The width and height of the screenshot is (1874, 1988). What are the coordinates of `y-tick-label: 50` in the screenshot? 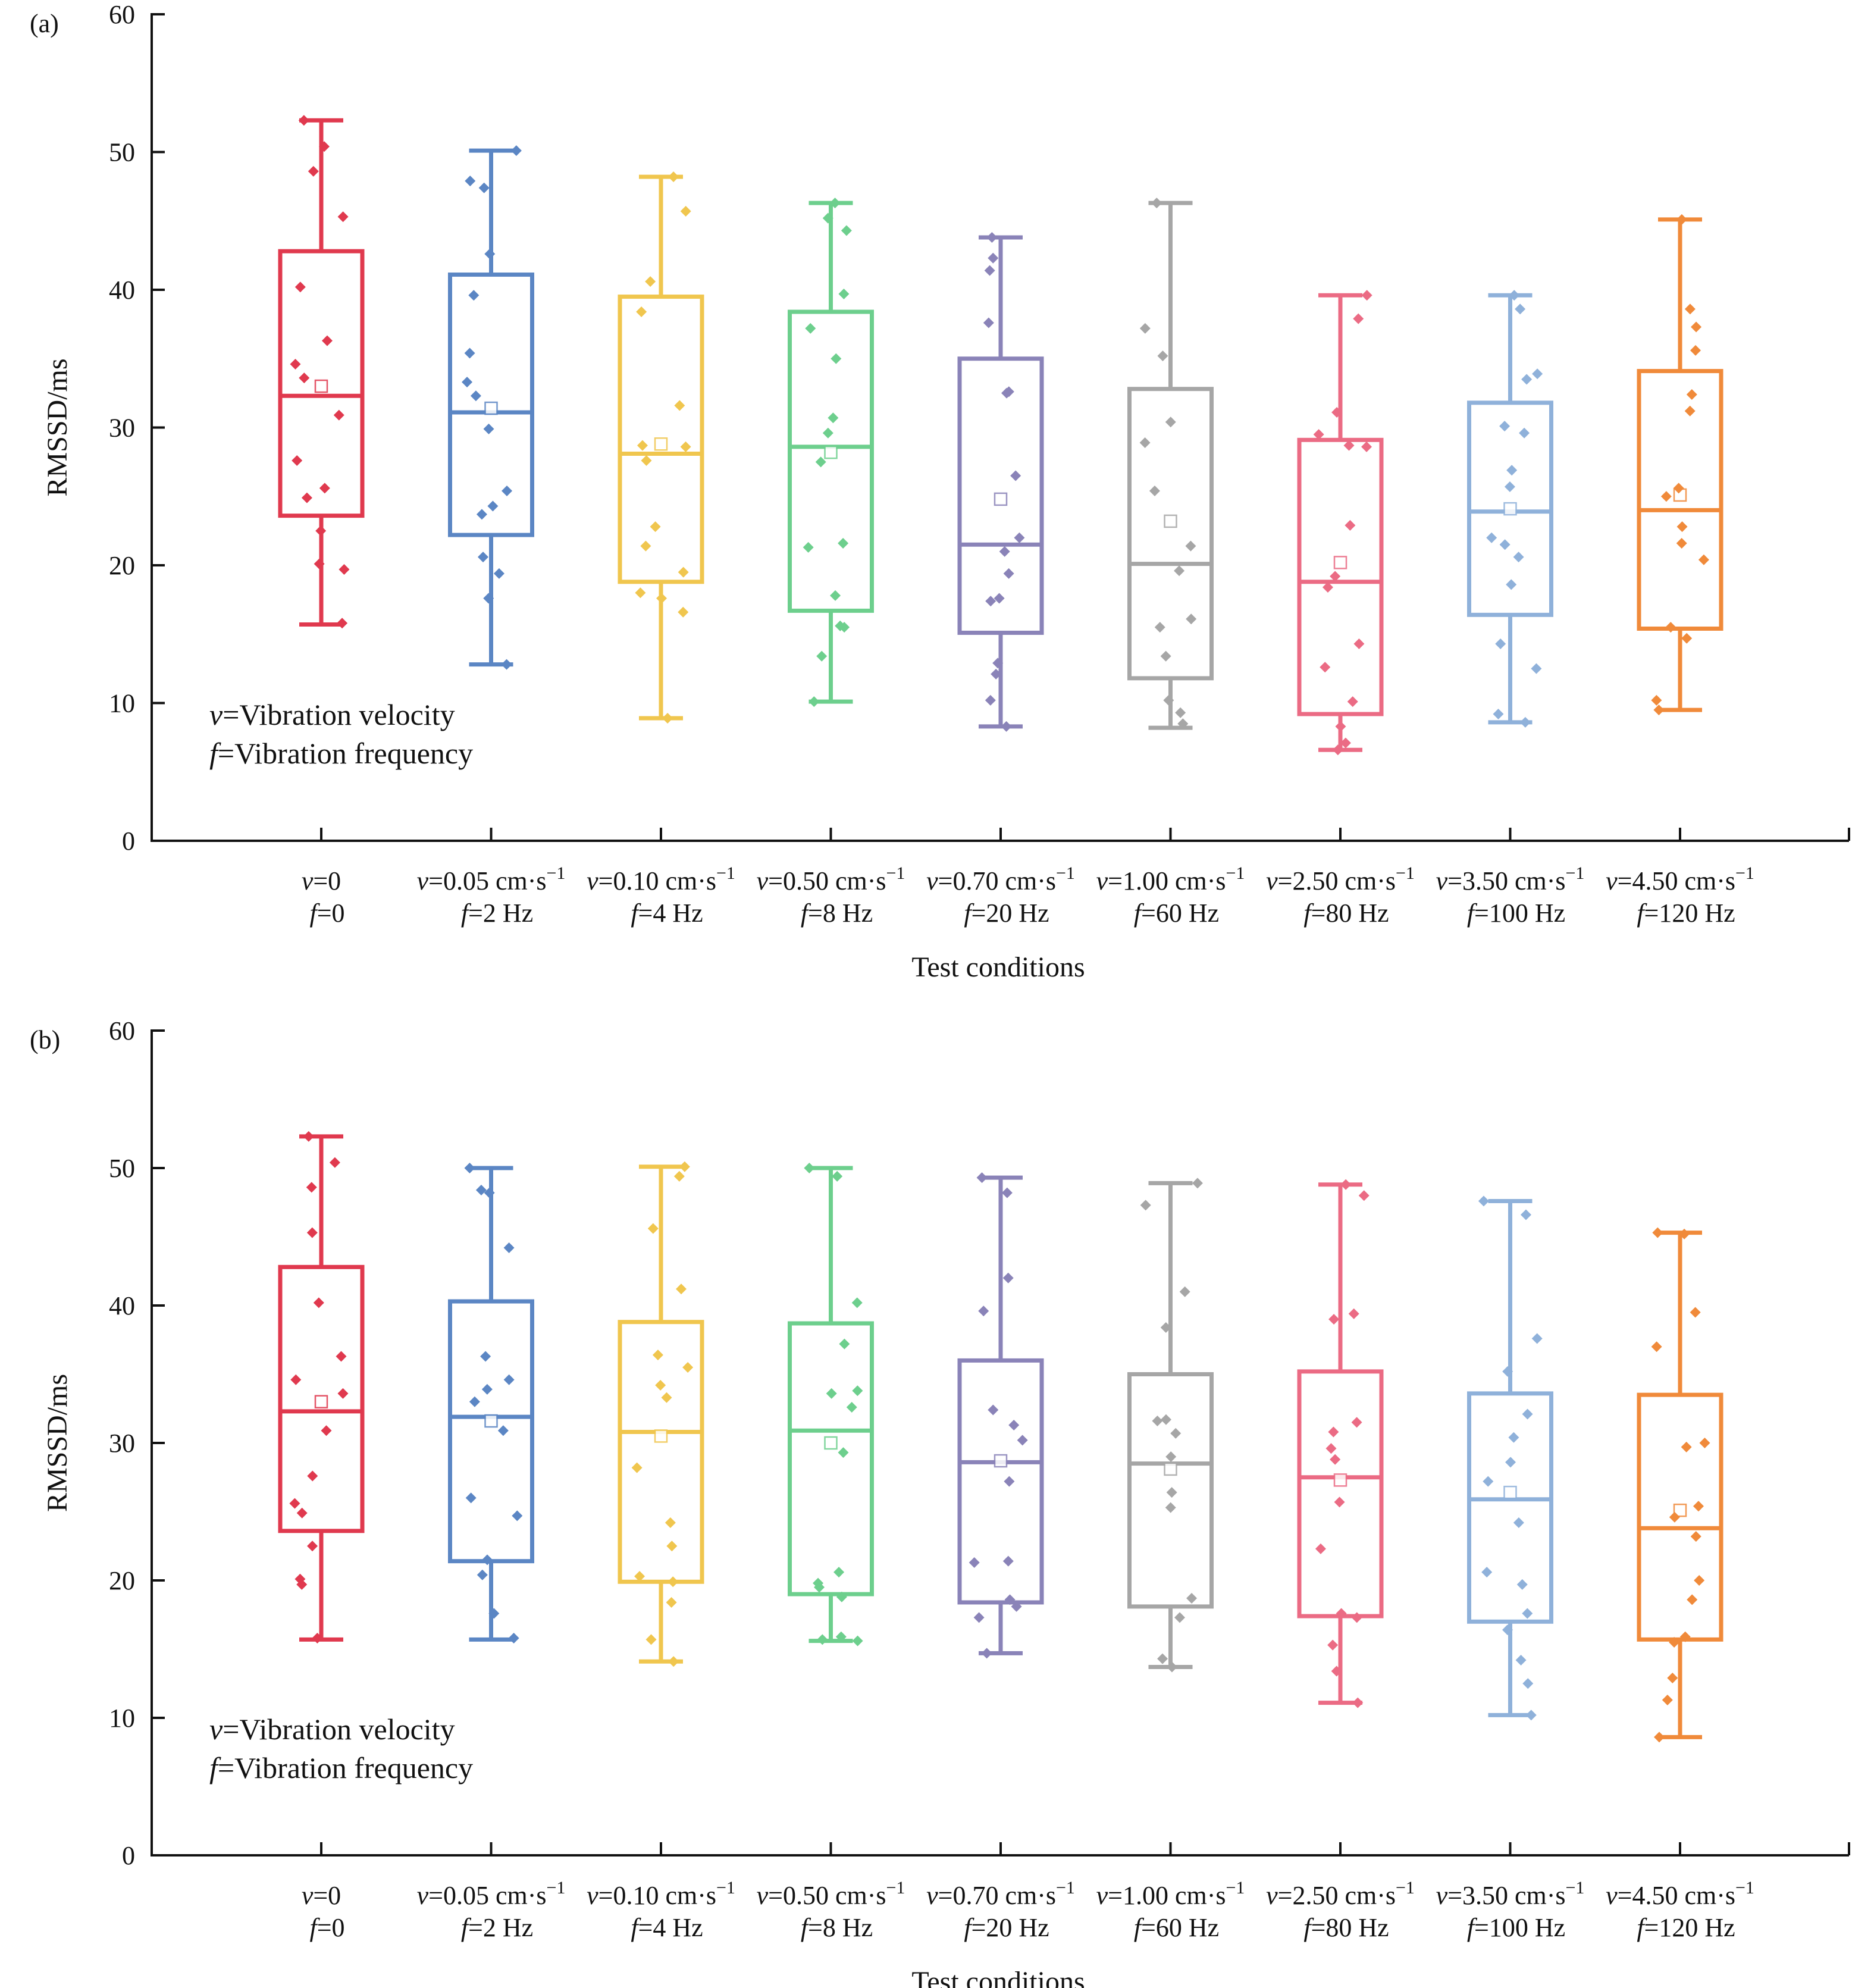 It's located at (122, 152).